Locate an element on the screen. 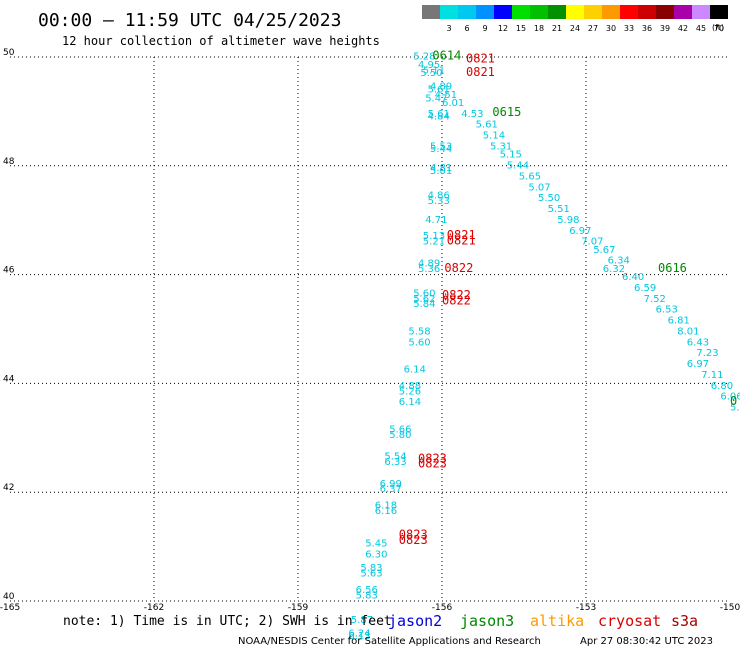  wave-height-value: 5.83 is located at coordinates (367, 595).